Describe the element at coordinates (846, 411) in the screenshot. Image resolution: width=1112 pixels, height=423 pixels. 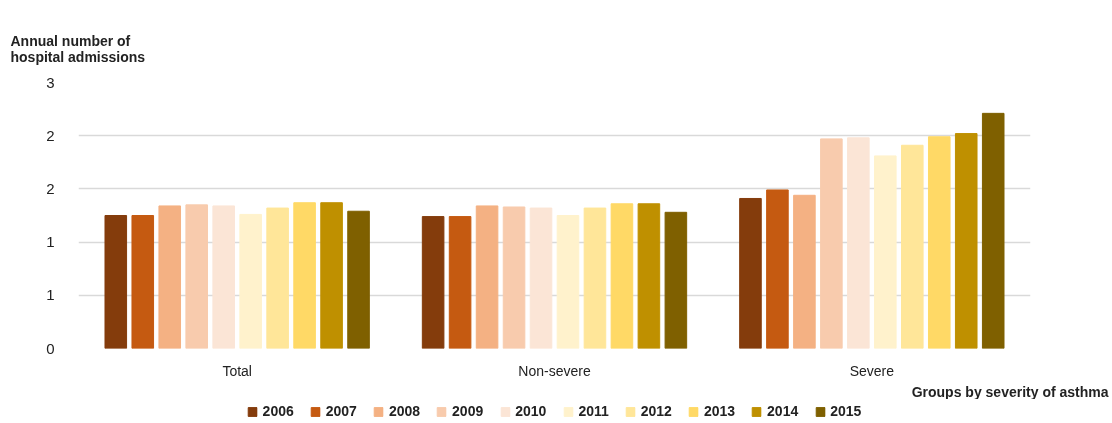
I see `legend-label: 2015` at that location.